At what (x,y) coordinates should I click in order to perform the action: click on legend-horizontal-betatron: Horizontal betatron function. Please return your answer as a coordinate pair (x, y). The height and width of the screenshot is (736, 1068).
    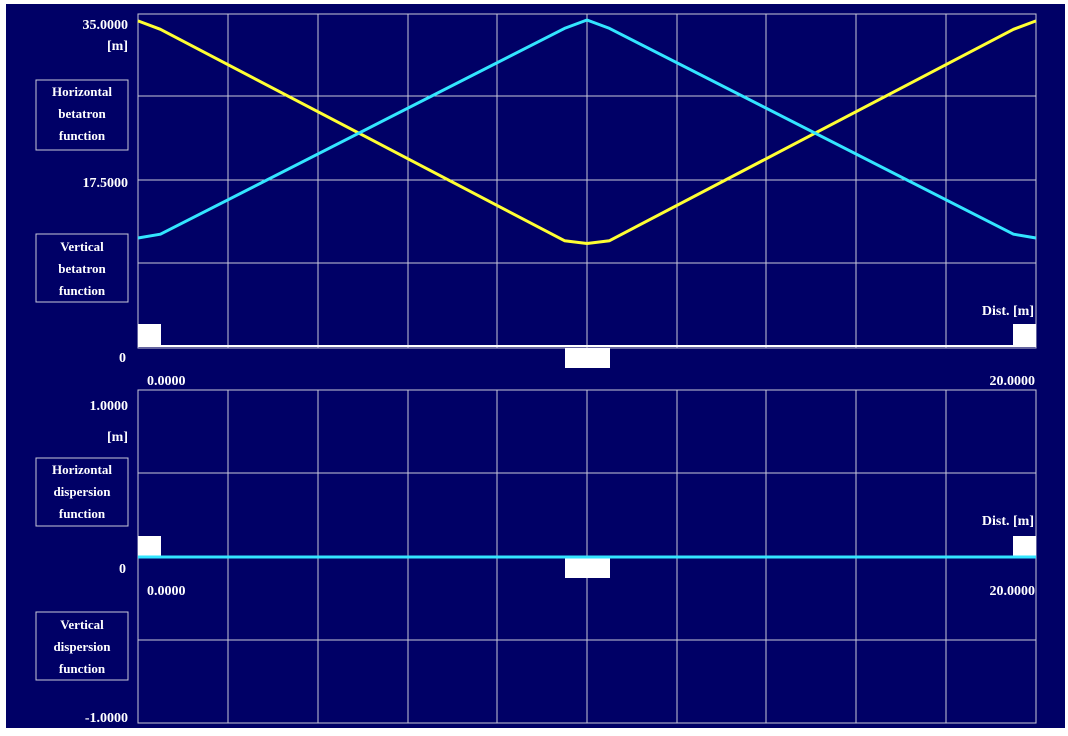
    Looking at the image, I should click on (82, 115).